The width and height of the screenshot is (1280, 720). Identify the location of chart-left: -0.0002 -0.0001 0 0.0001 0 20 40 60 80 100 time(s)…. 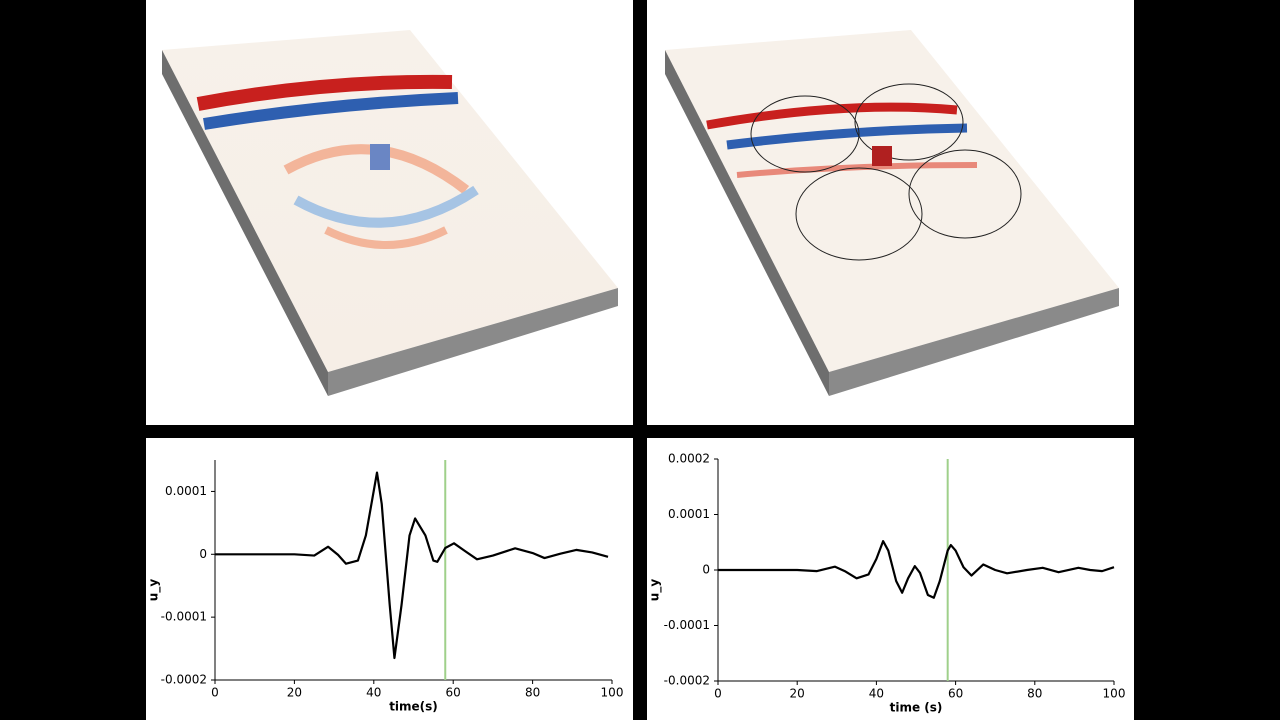
(389, 579).